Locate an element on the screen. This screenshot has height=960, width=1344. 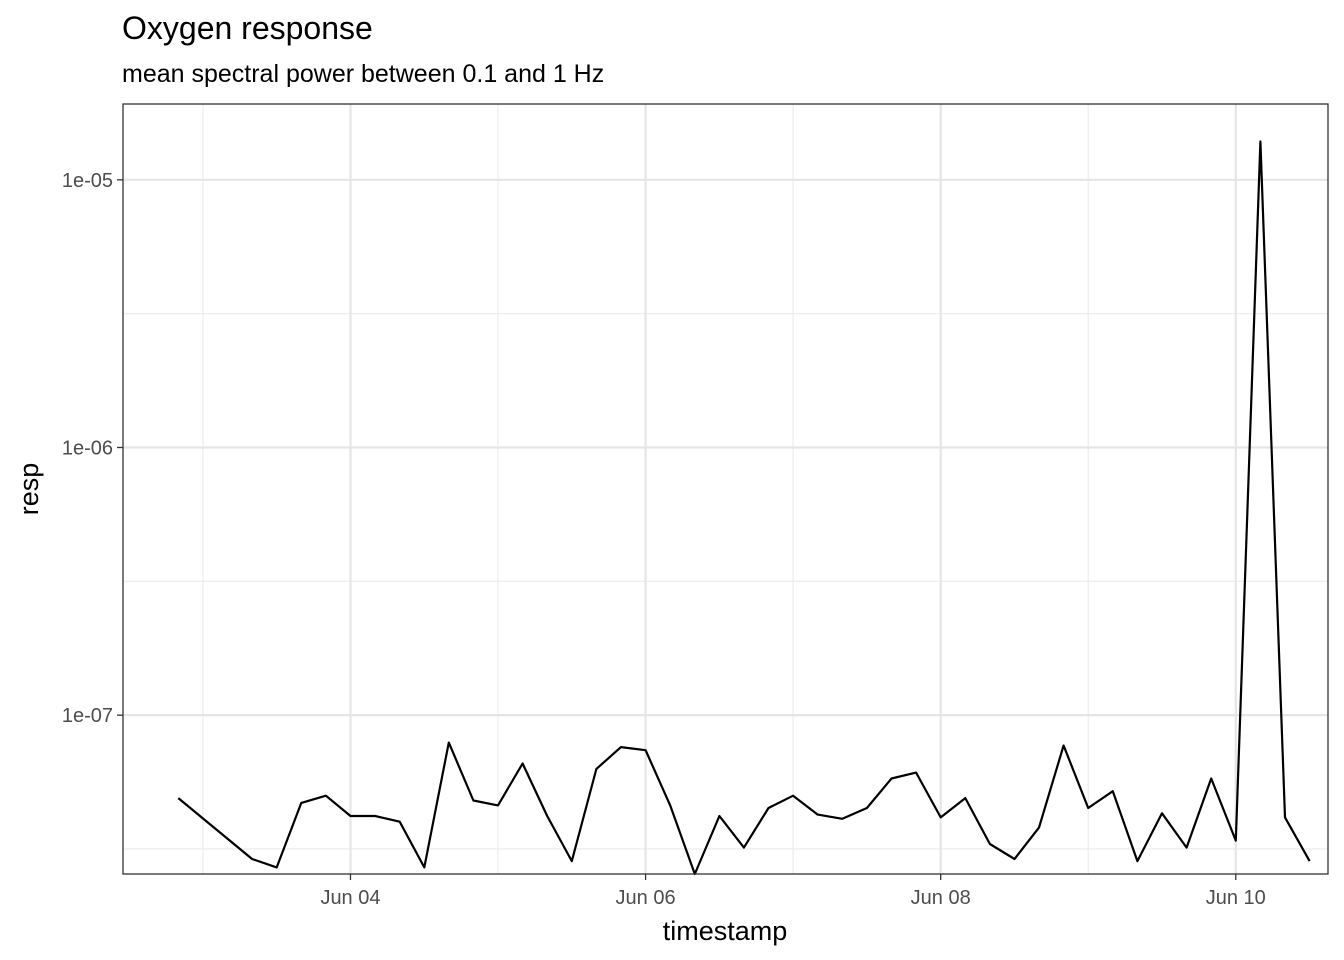
y-axis-title: resp is located at coordinates (29, 489).